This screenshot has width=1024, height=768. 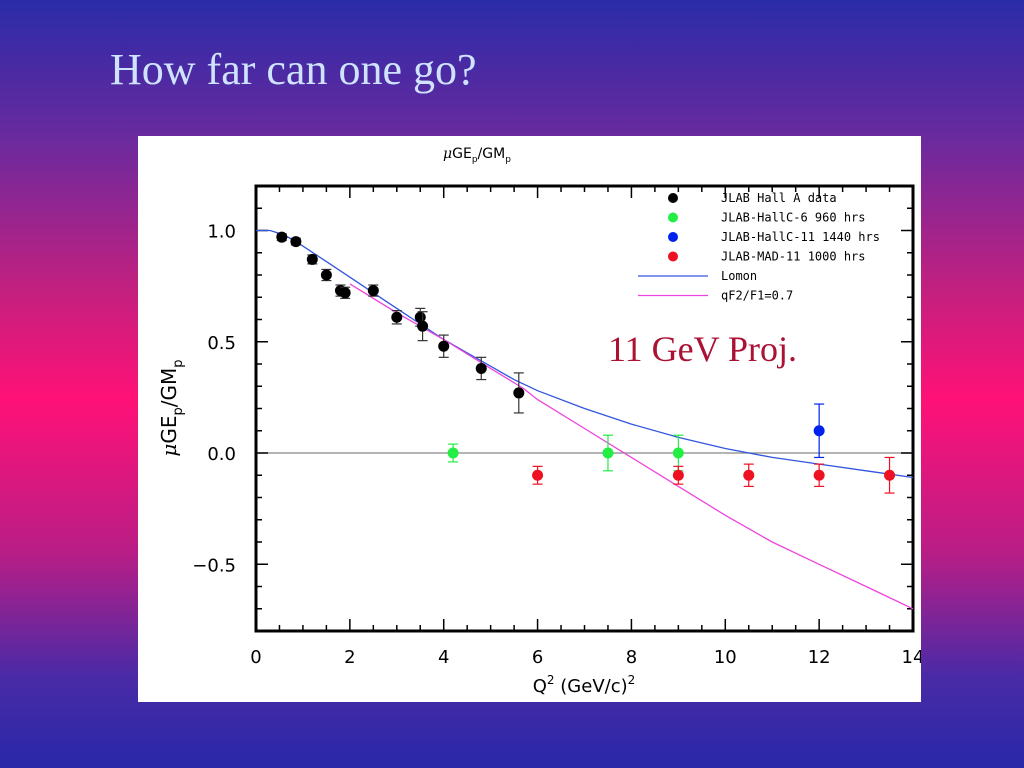 I want to click on chart-title: μGEp/GMp, so click(x=477, y=155).